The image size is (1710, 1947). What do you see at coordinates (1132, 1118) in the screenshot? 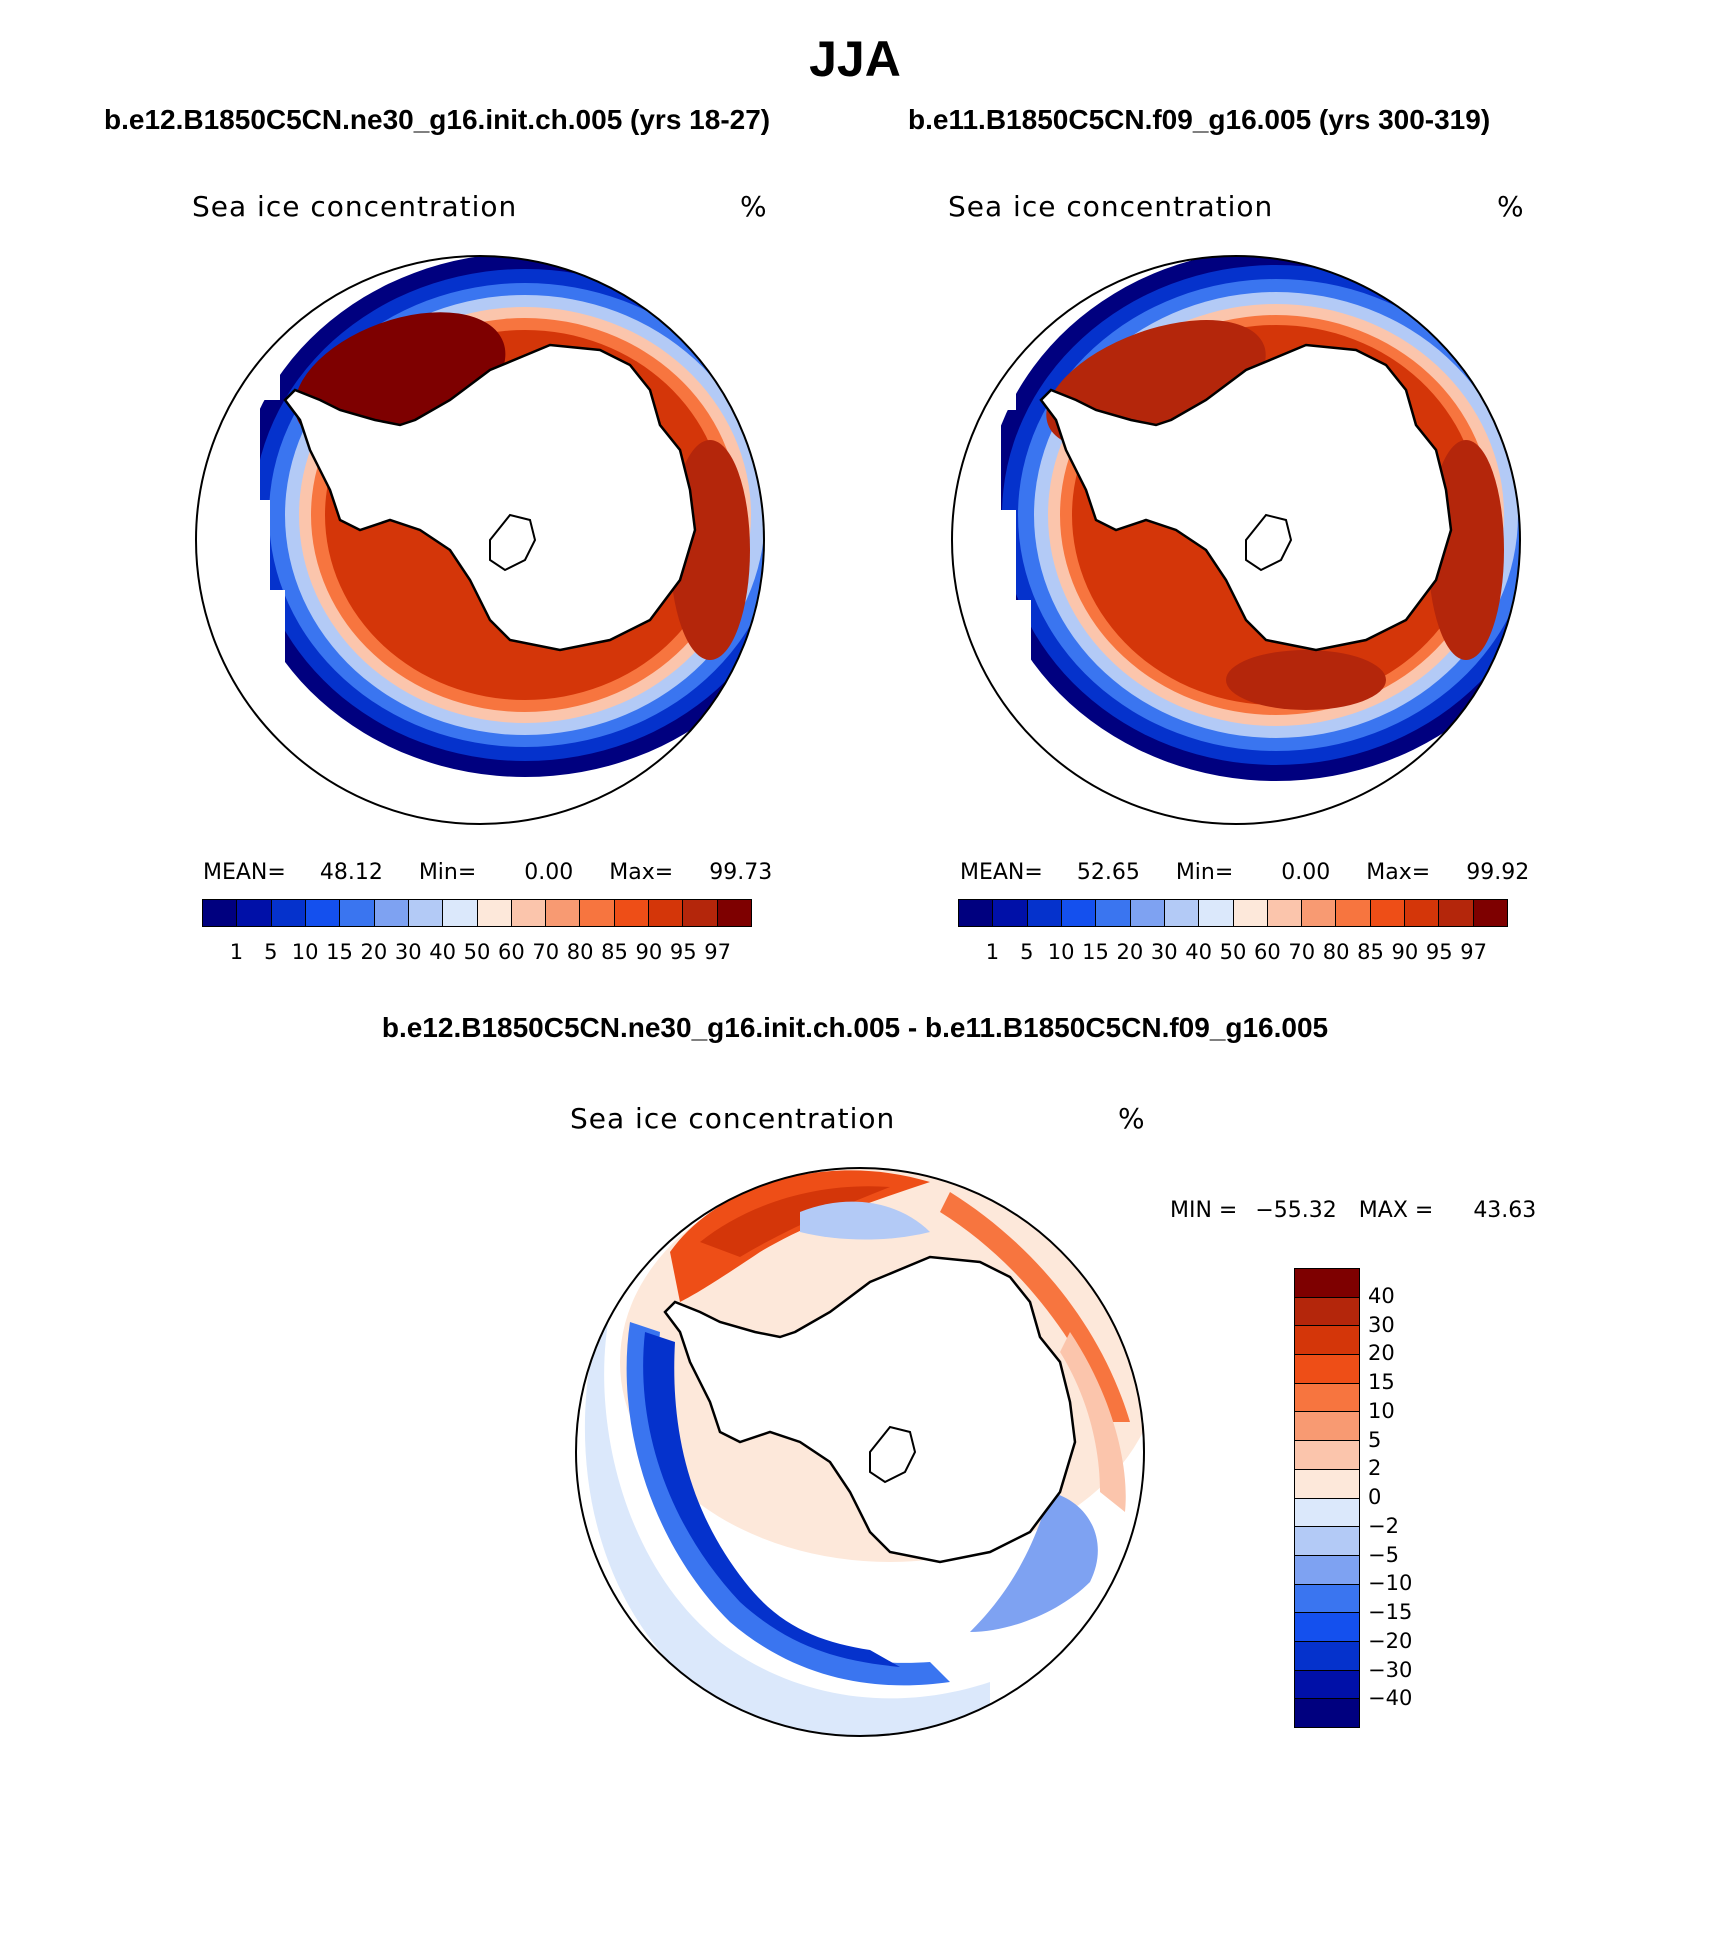
I see `diff-units-label: %` at bounding box center [1132, 1118].